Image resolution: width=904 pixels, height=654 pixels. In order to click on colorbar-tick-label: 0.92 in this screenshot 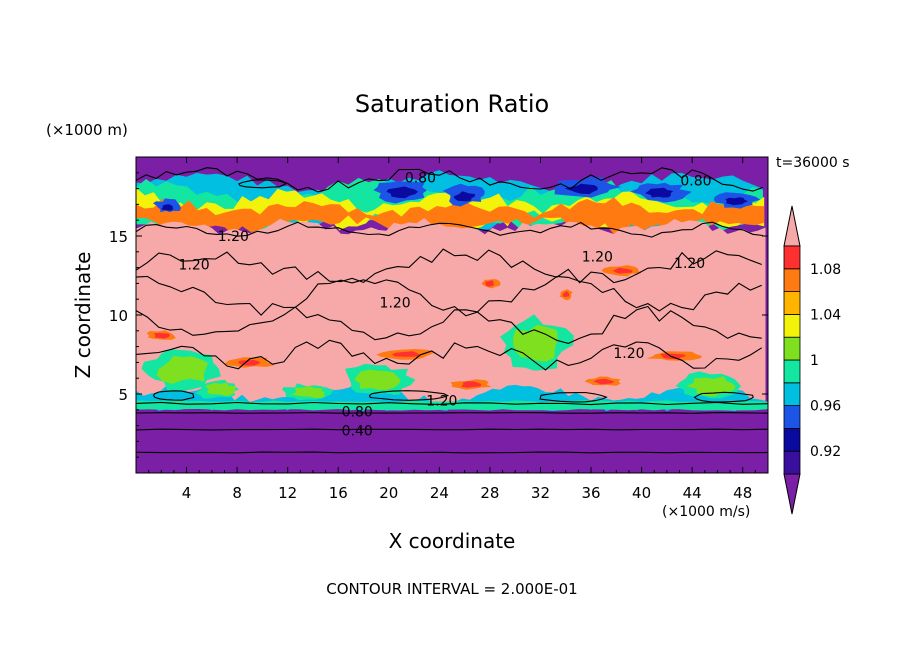, I will do `click(825, 452)`.